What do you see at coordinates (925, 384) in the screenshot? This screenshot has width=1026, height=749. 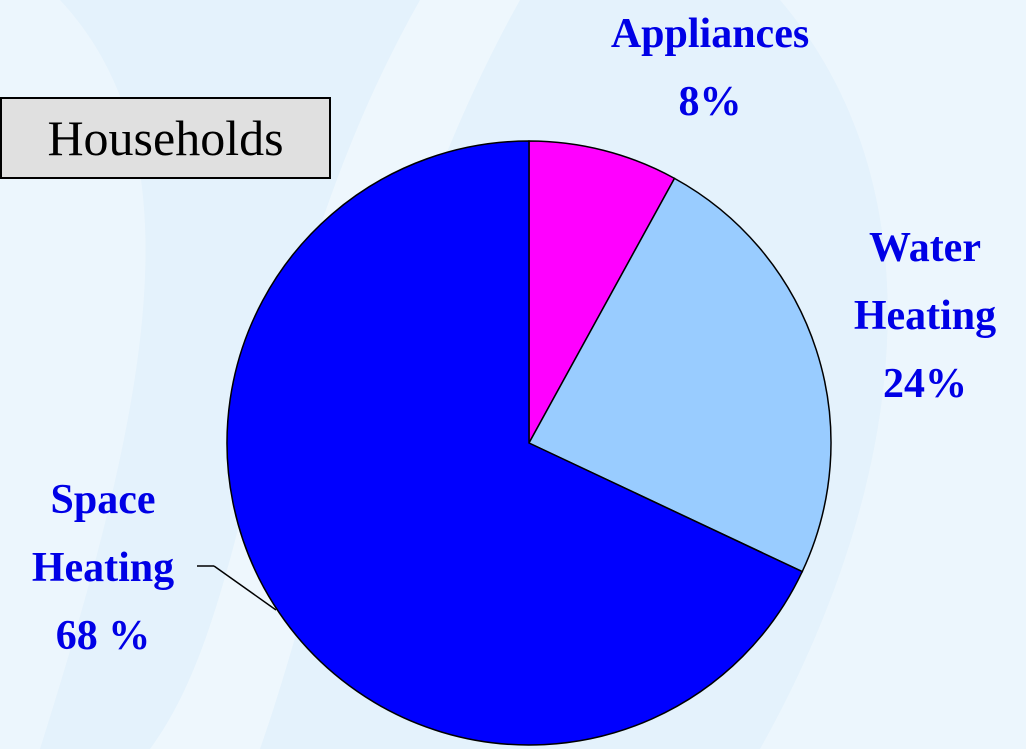 I see `value-label: 24%` at bounding box center [925, 384].